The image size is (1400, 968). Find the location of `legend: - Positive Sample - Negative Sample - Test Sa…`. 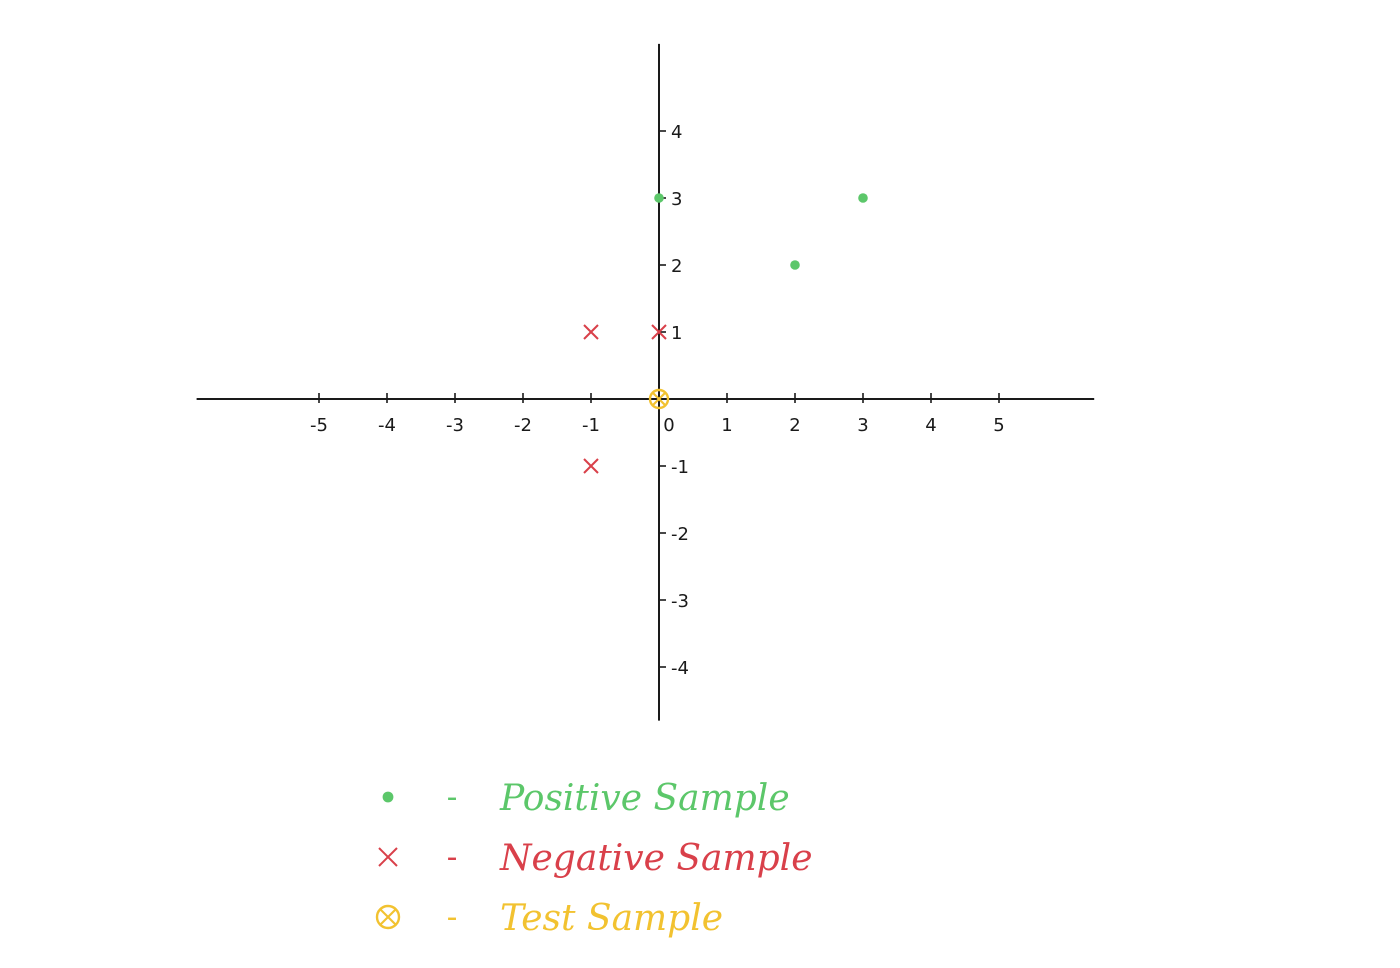

legend: - Positive Sample - Negative Sample - Test Sa… is located at coordinates (594, 858).